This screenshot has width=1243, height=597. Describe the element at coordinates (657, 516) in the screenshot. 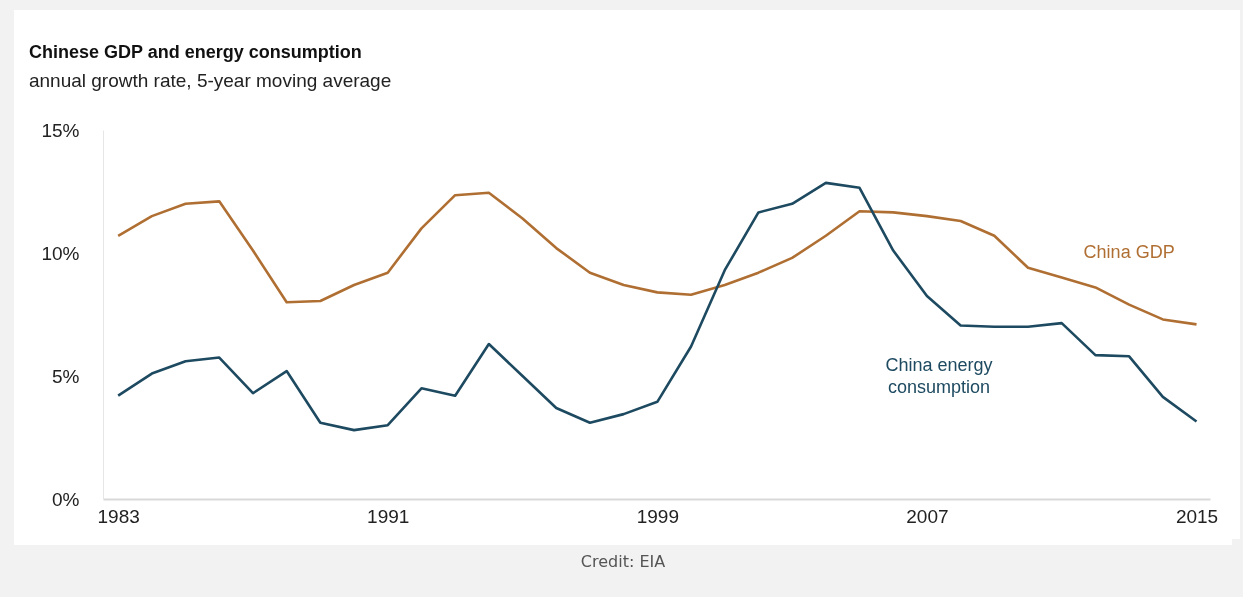

I see `x-tick-label: 1999` at that location.